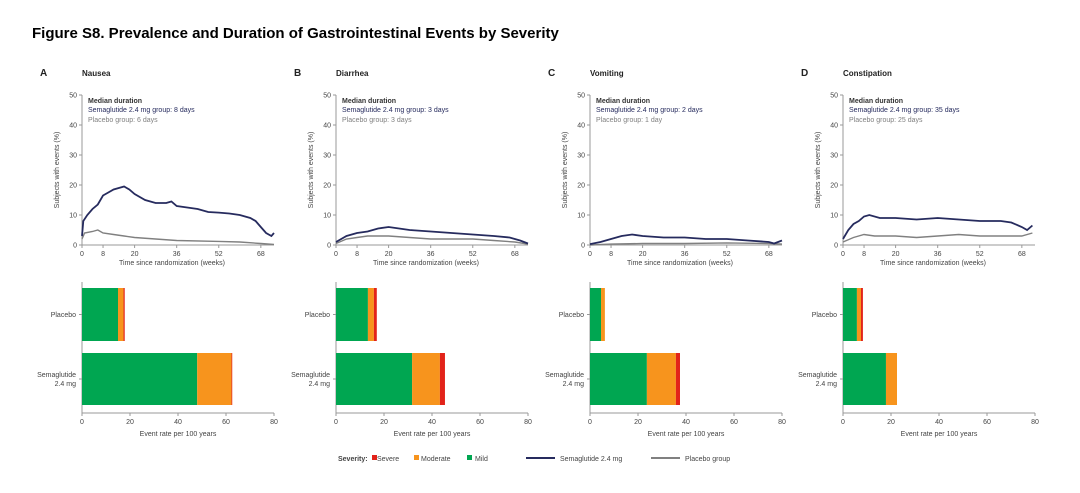 This screenshot has width=1080, height=493. What do you see at coordinates (96, 73) in the screenshot?
I see `panel-title: Nausea` at bounding box center [96, 73].